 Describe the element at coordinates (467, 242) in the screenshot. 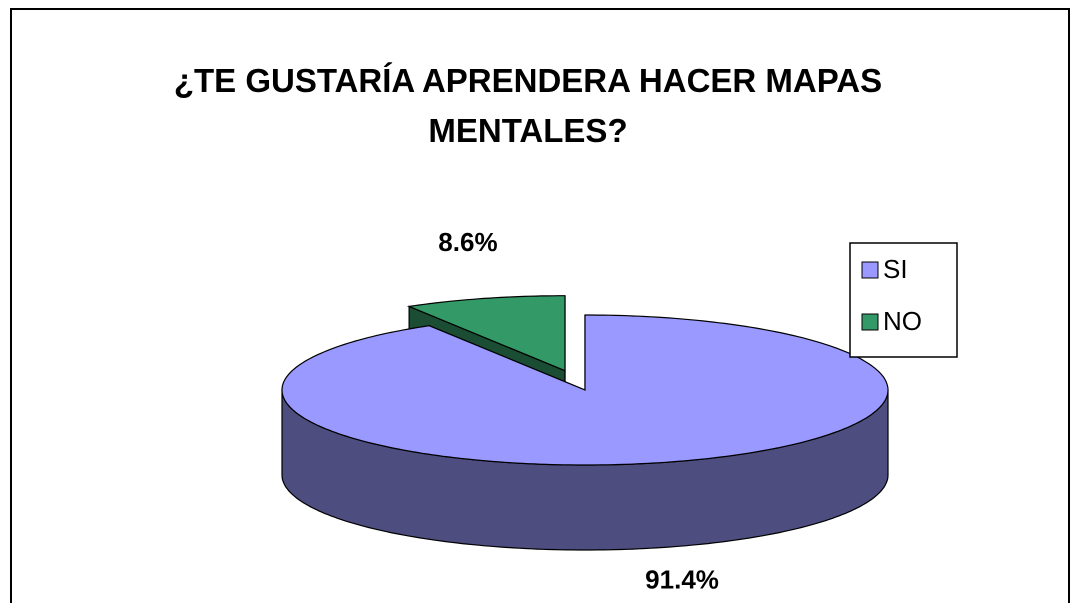

I see `data-label: 8.6%` at that location.